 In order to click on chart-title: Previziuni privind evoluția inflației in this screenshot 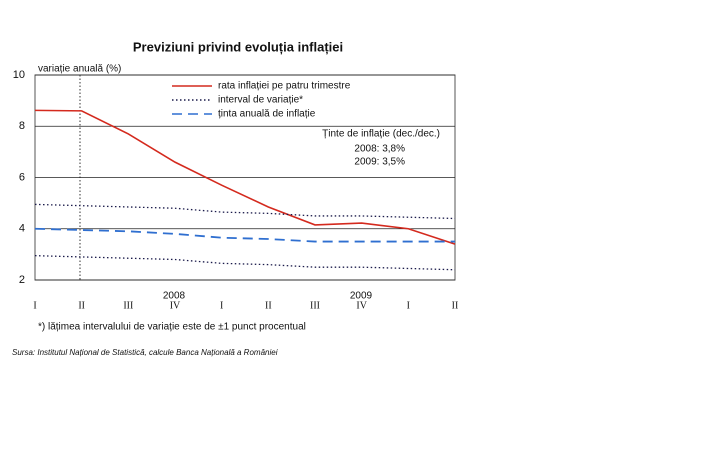, I will do `click(238, 46)`.